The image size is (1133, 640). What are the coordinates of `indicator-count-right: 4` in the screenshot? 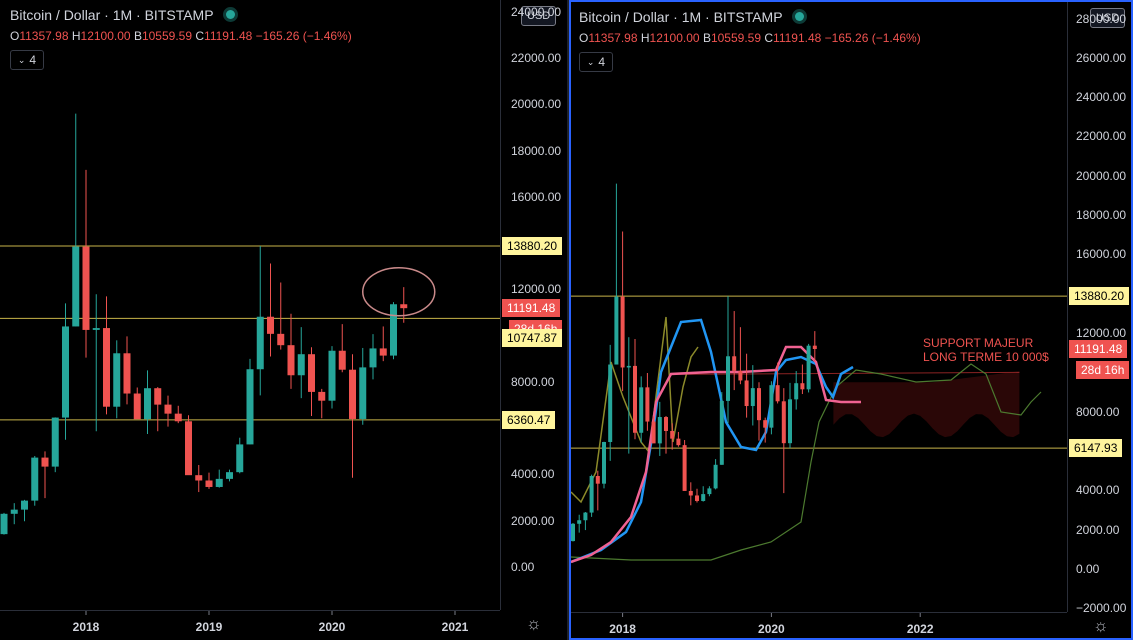 It's located at (602, 62).